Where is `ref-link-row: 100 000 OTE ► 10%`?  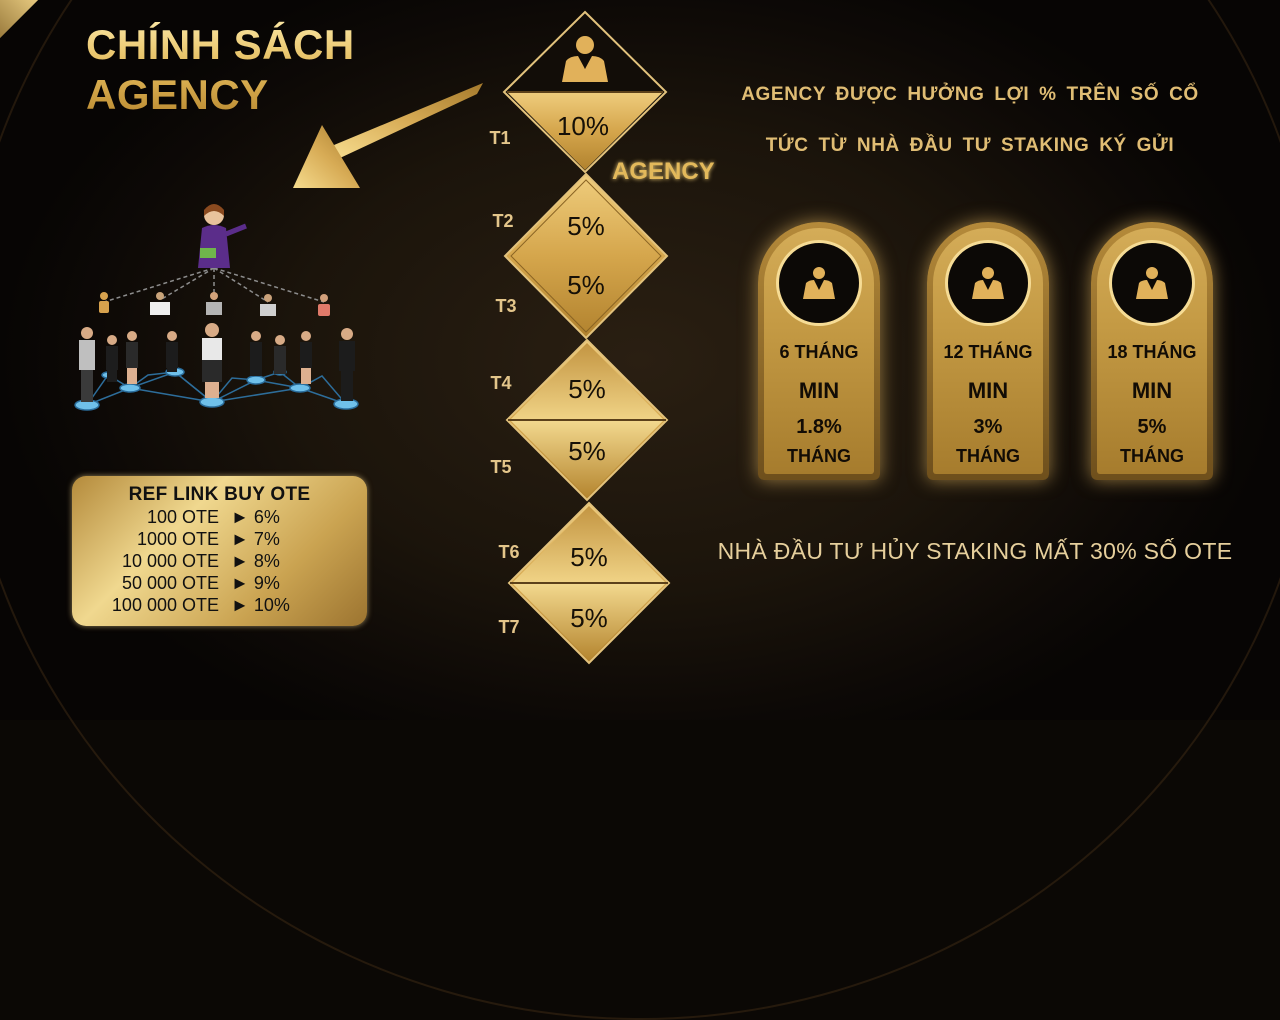
ref-link-row: 100 000 OTE ► 10% is located at coordinates (219, 605).